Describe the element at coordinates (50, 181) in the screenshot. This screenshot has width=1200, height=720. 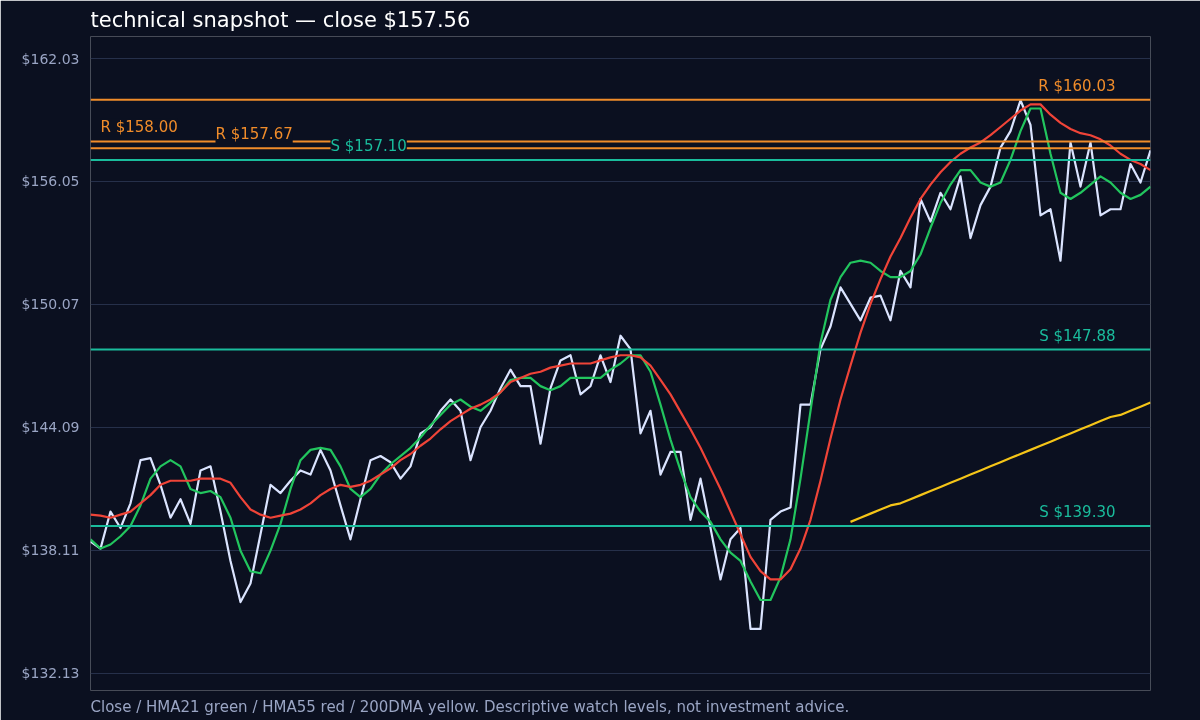
I see `y-tick-label: $156.05` at that location.